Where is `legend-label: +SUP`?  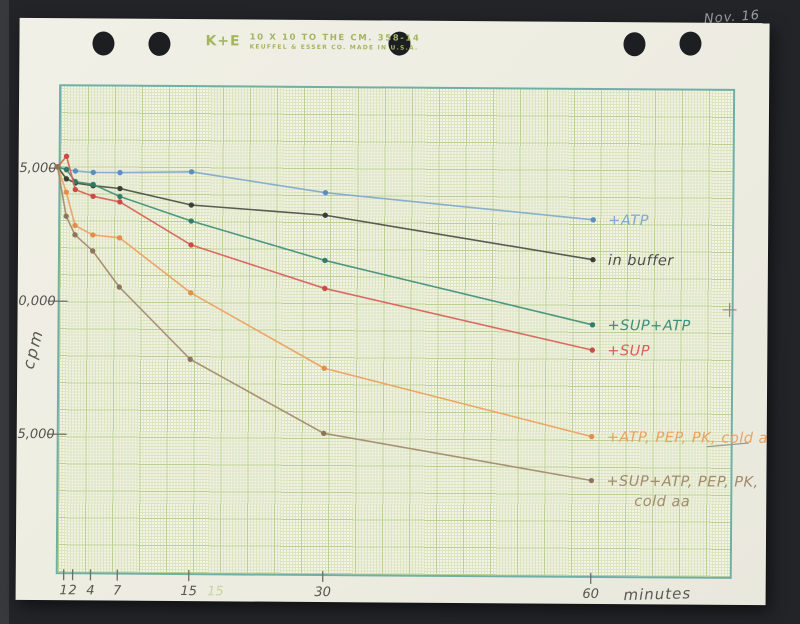
legend-label: +SUP is located at coordinates (628, 351).